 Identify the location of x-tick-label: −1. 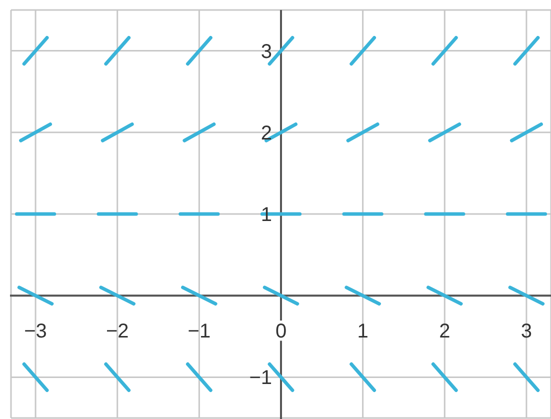
(199, 331).